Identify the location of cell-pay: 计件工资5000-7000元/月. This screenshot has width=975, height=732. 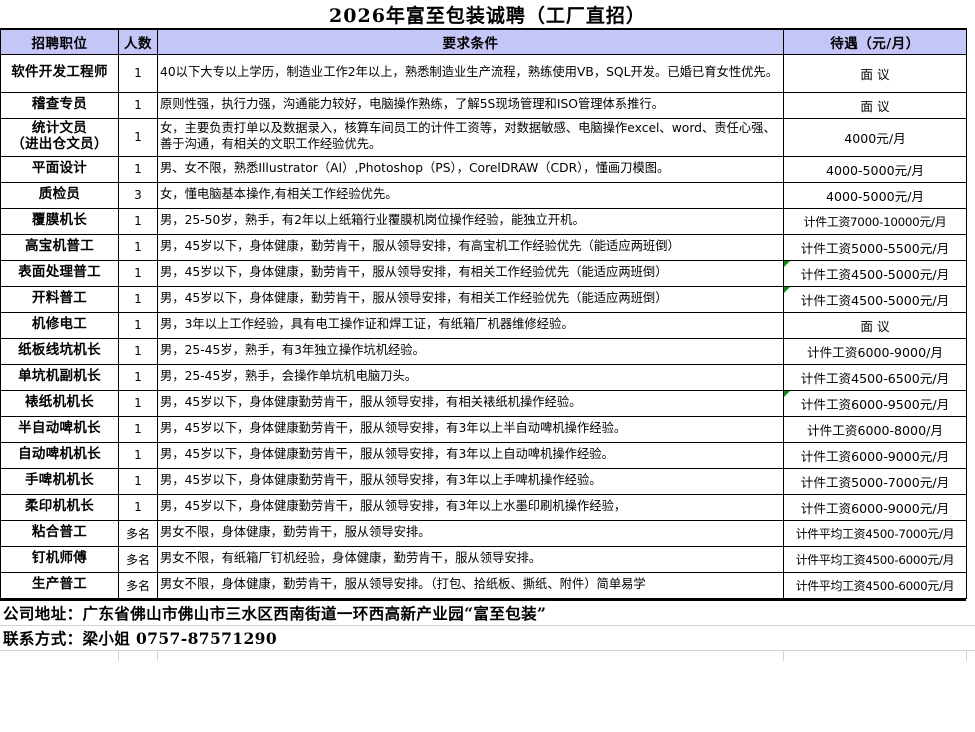
(875, 481).